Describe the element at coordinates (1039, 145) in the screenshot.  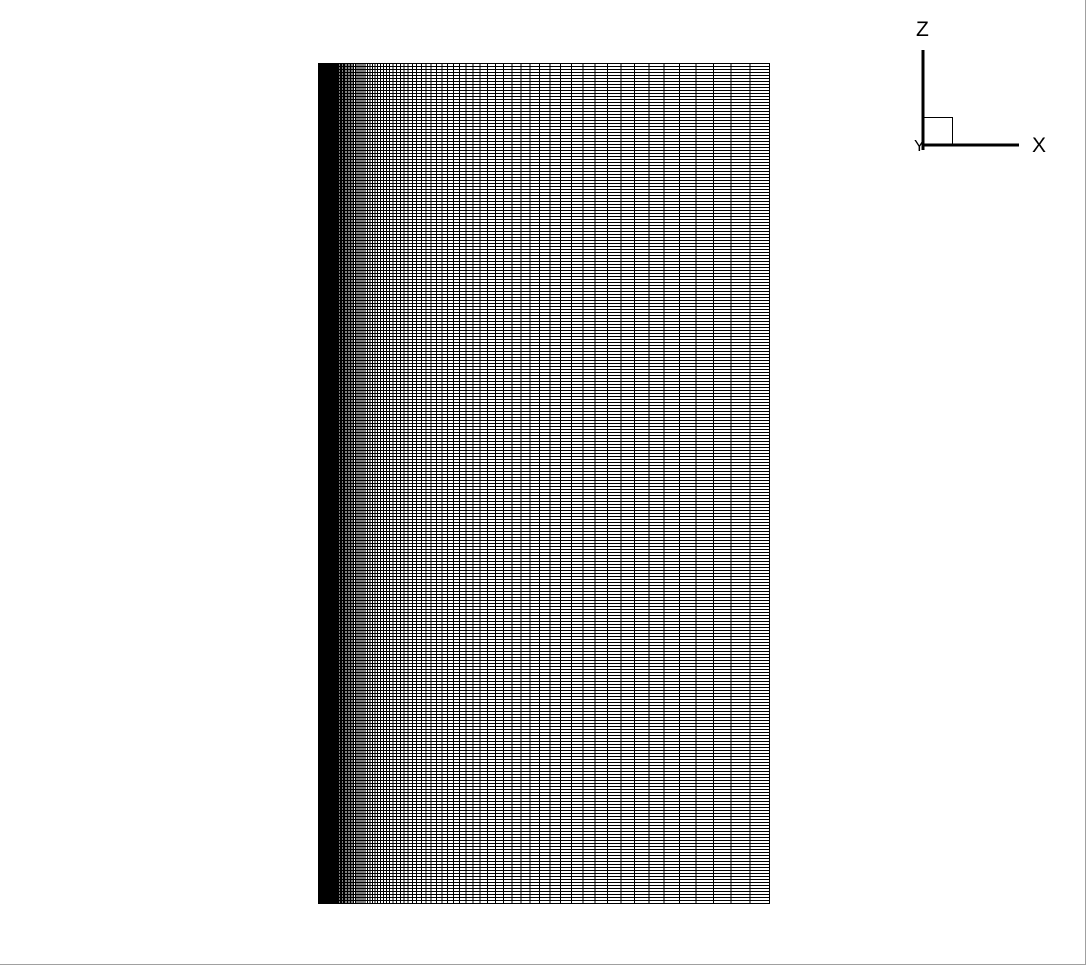
I see `x-axis-label: X` at that location.